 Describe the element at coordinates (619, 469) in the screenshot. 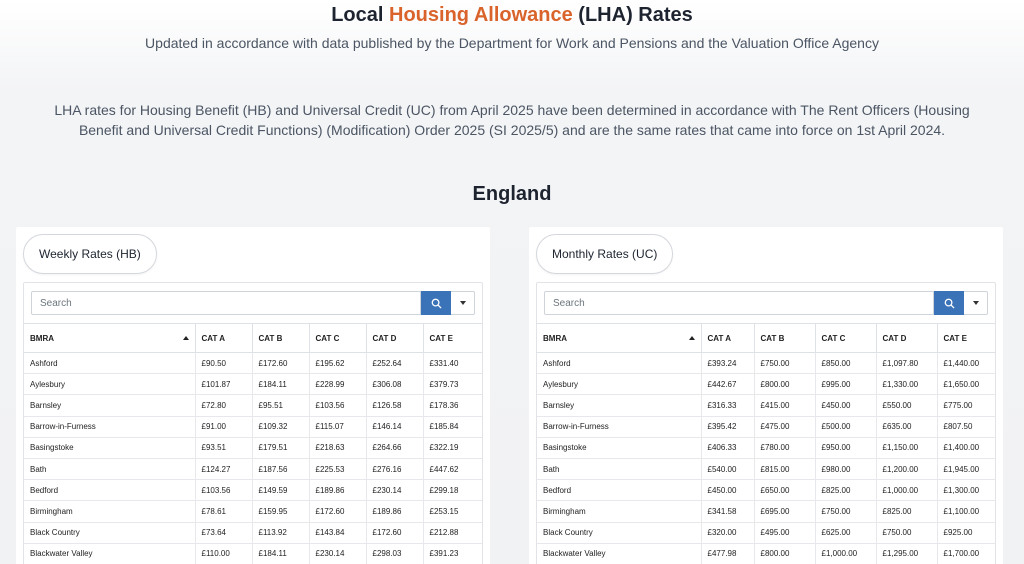

I see `bmra-cell: Bath` at that location.